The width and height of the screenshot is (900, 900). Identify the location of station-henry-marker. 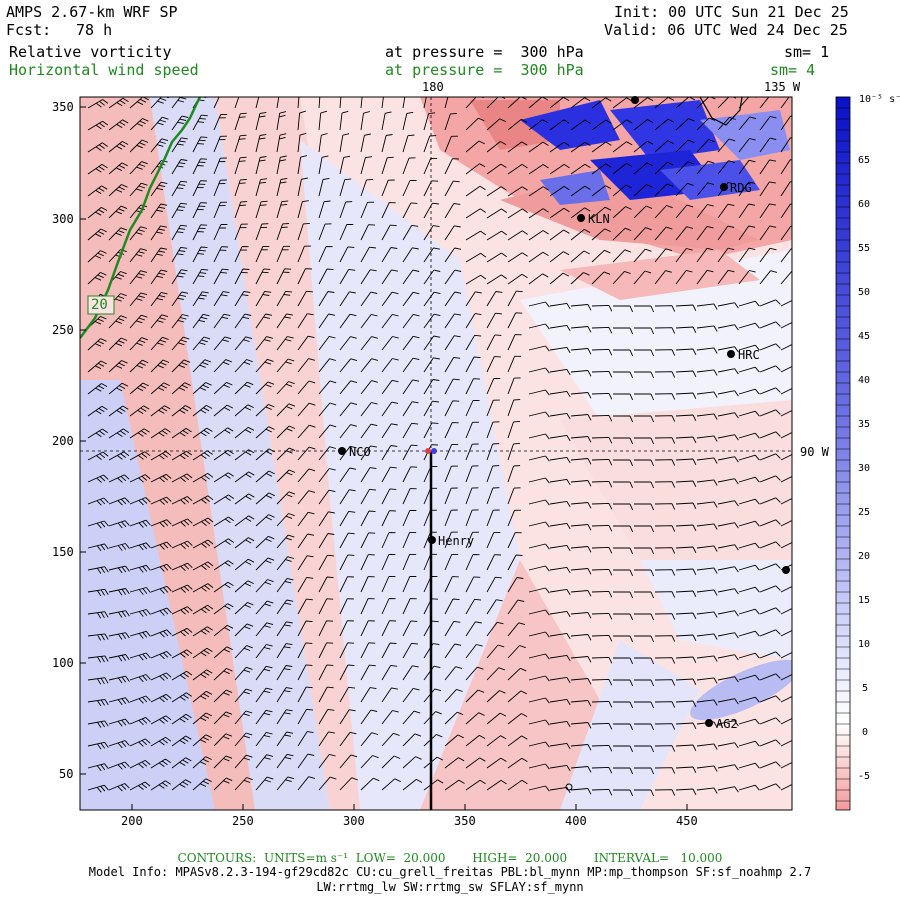
(432, 540).